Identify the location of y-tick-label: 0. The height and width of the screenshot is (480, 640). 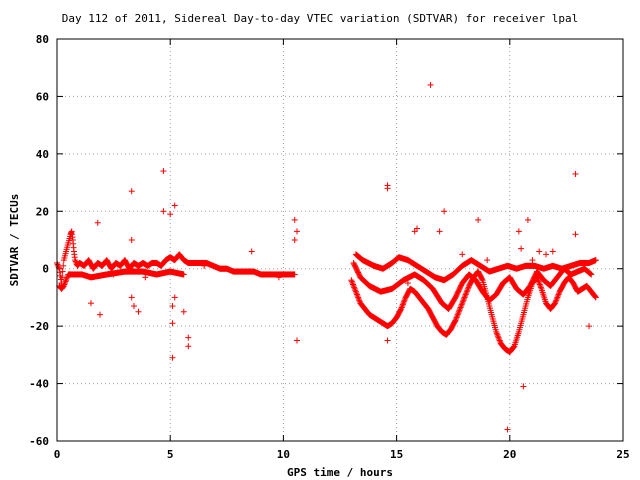
(45, 269).